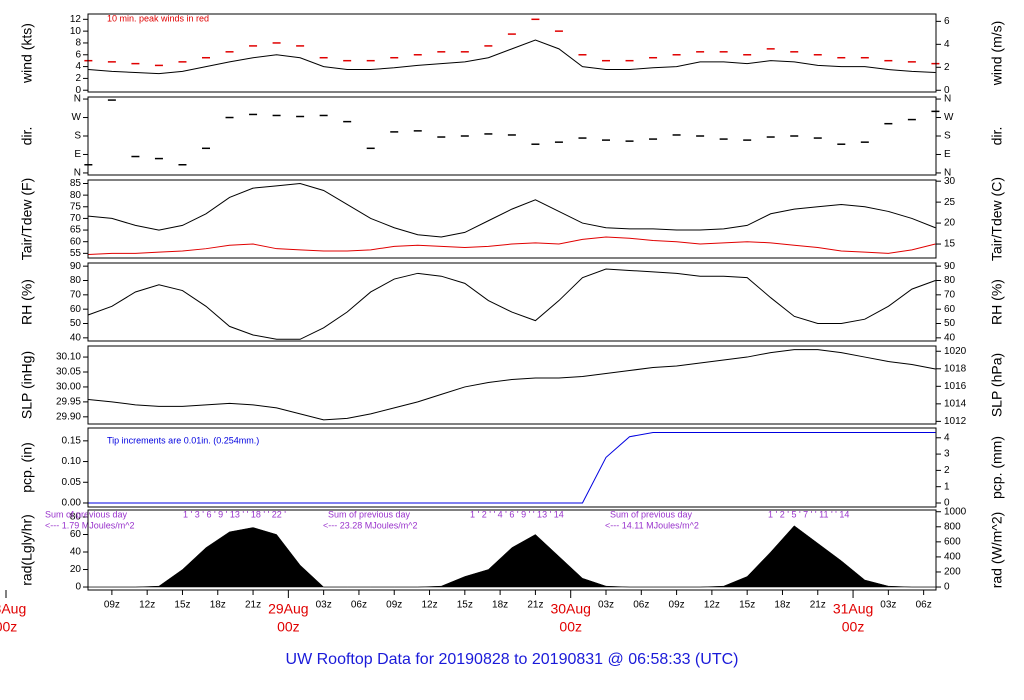 The width and height of the screenshot is (1024, 700). What do you see at coordinates (950, 202) in the screenshot?
I see `y2-tick-label: 25` at bounding box center [950, 202].